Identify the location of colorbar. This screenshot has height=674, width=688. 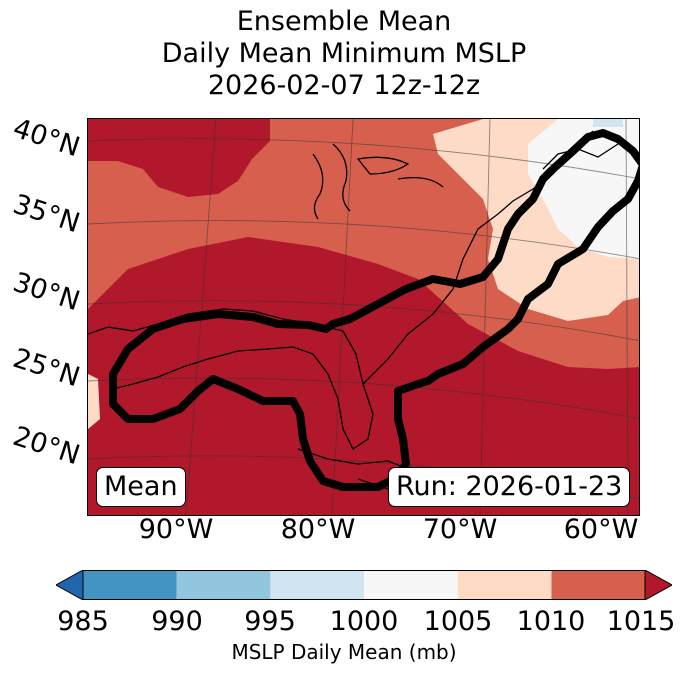
(364, 585).